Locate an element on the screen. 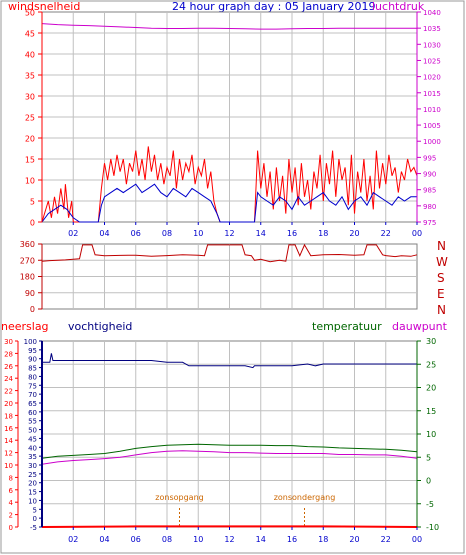 The image size is (466, 555). series-vochtigheid is located at coordinates (229, 361).